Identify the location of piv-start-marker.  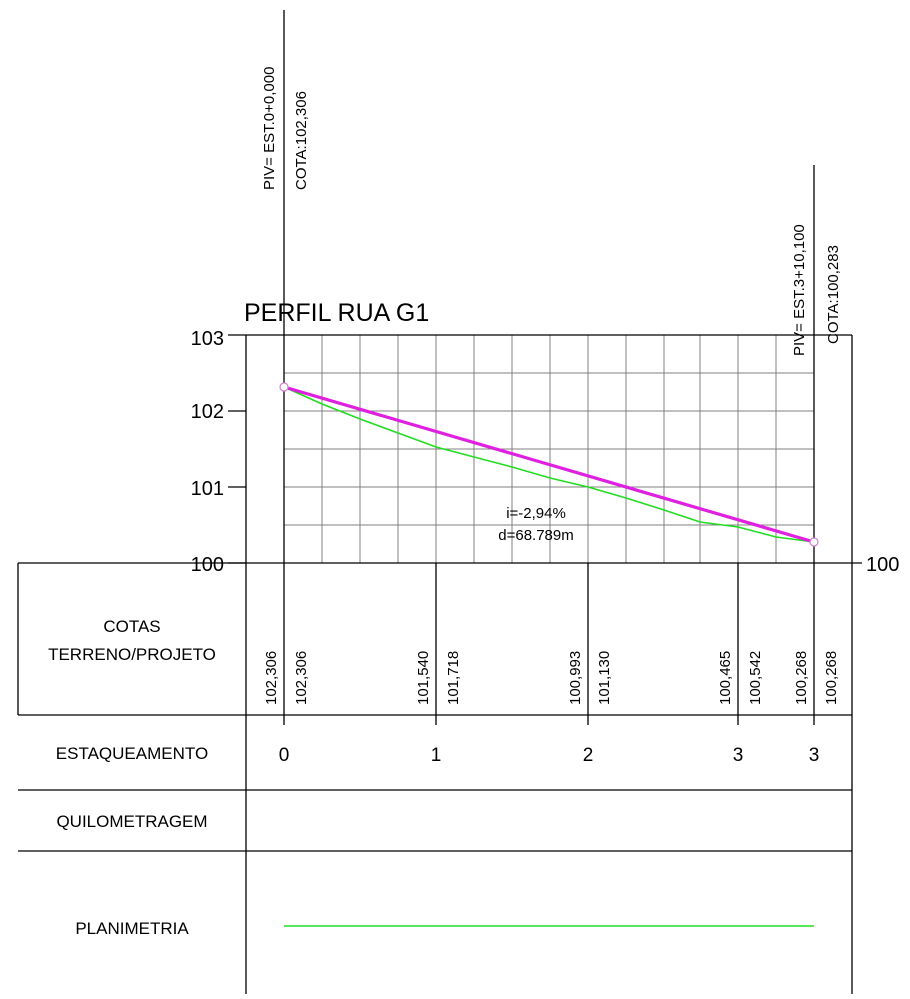
(284, 387).